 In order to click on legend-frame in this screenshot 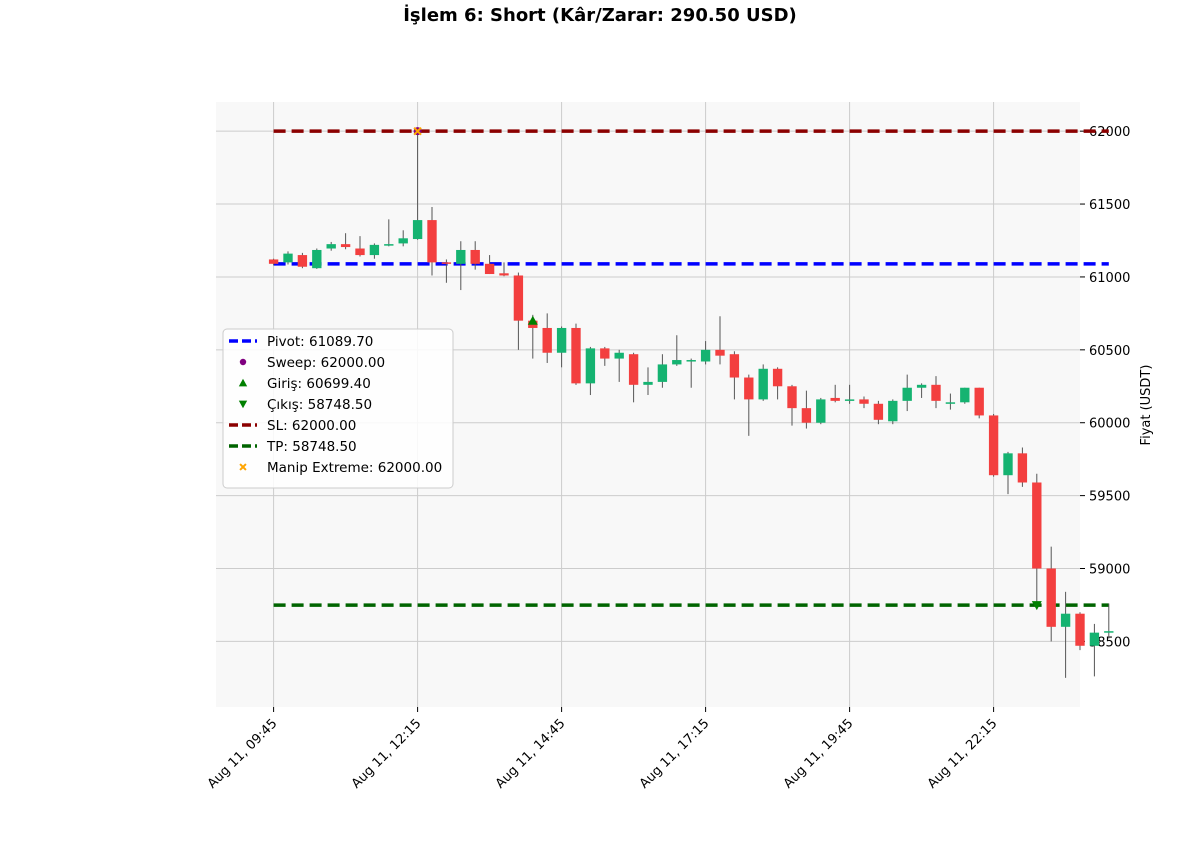, I will do `click(338, 408)`.